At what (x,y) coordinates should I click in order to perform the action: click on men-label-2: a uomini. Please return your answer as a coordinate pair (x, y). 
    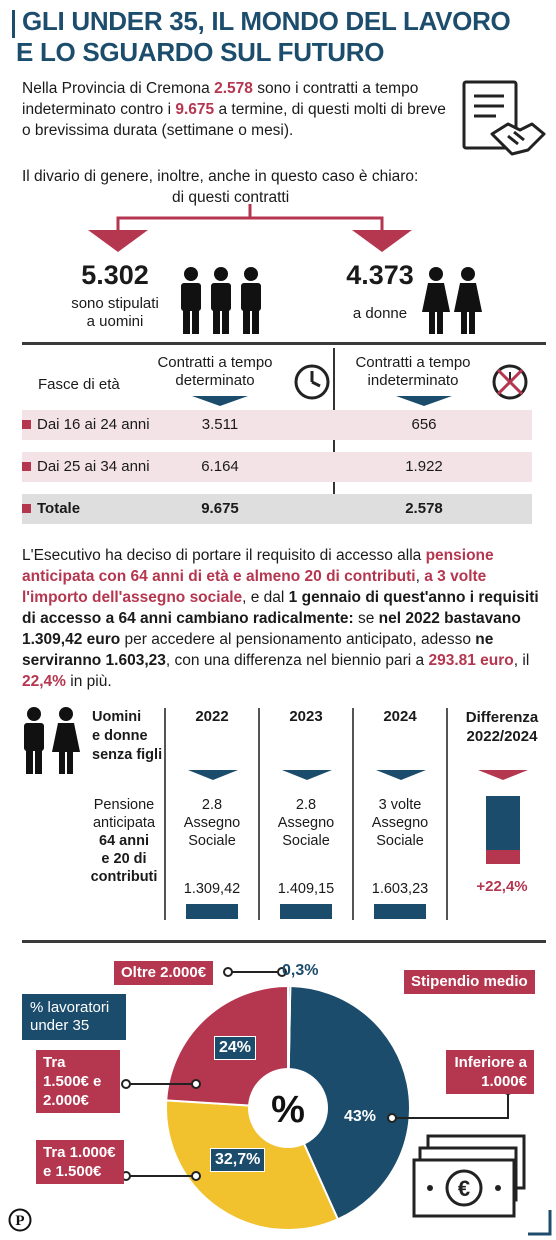
    Looking at the image, I should click on (115, 321).